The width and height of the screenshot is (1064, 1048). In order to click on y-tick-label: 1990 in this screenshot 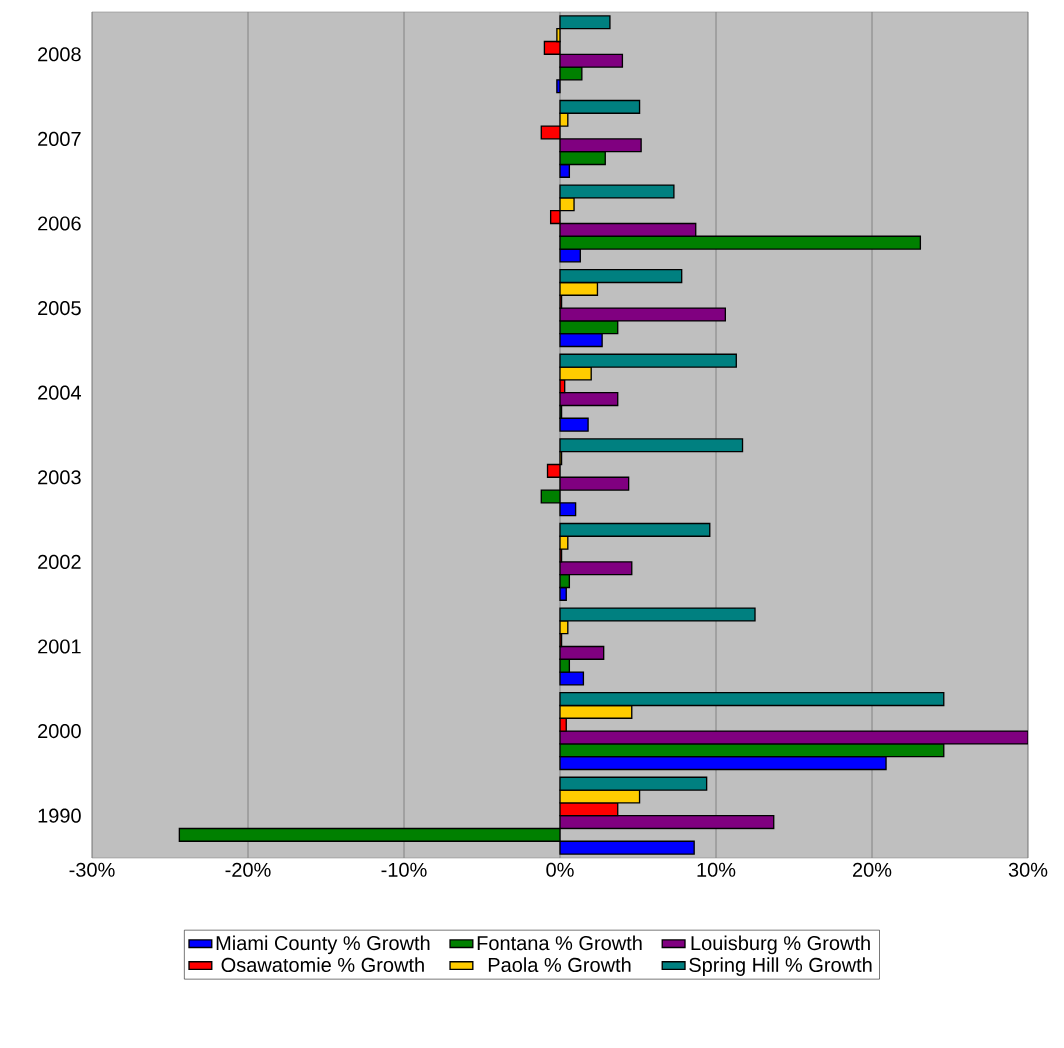, I will do `click(59, 815)`.